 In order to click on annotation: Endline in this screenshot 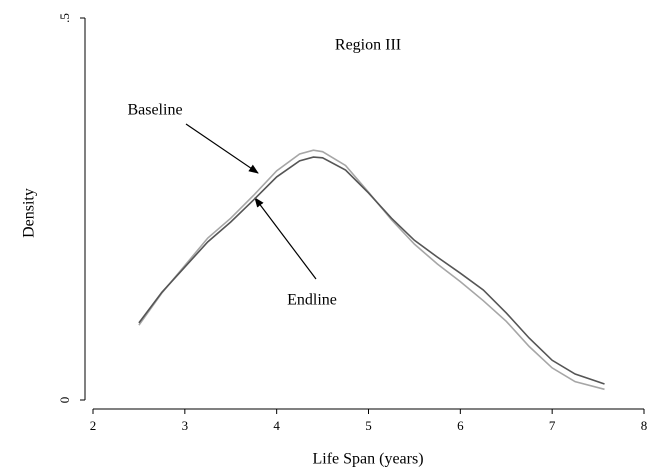, I will do `click(312, 300)`.